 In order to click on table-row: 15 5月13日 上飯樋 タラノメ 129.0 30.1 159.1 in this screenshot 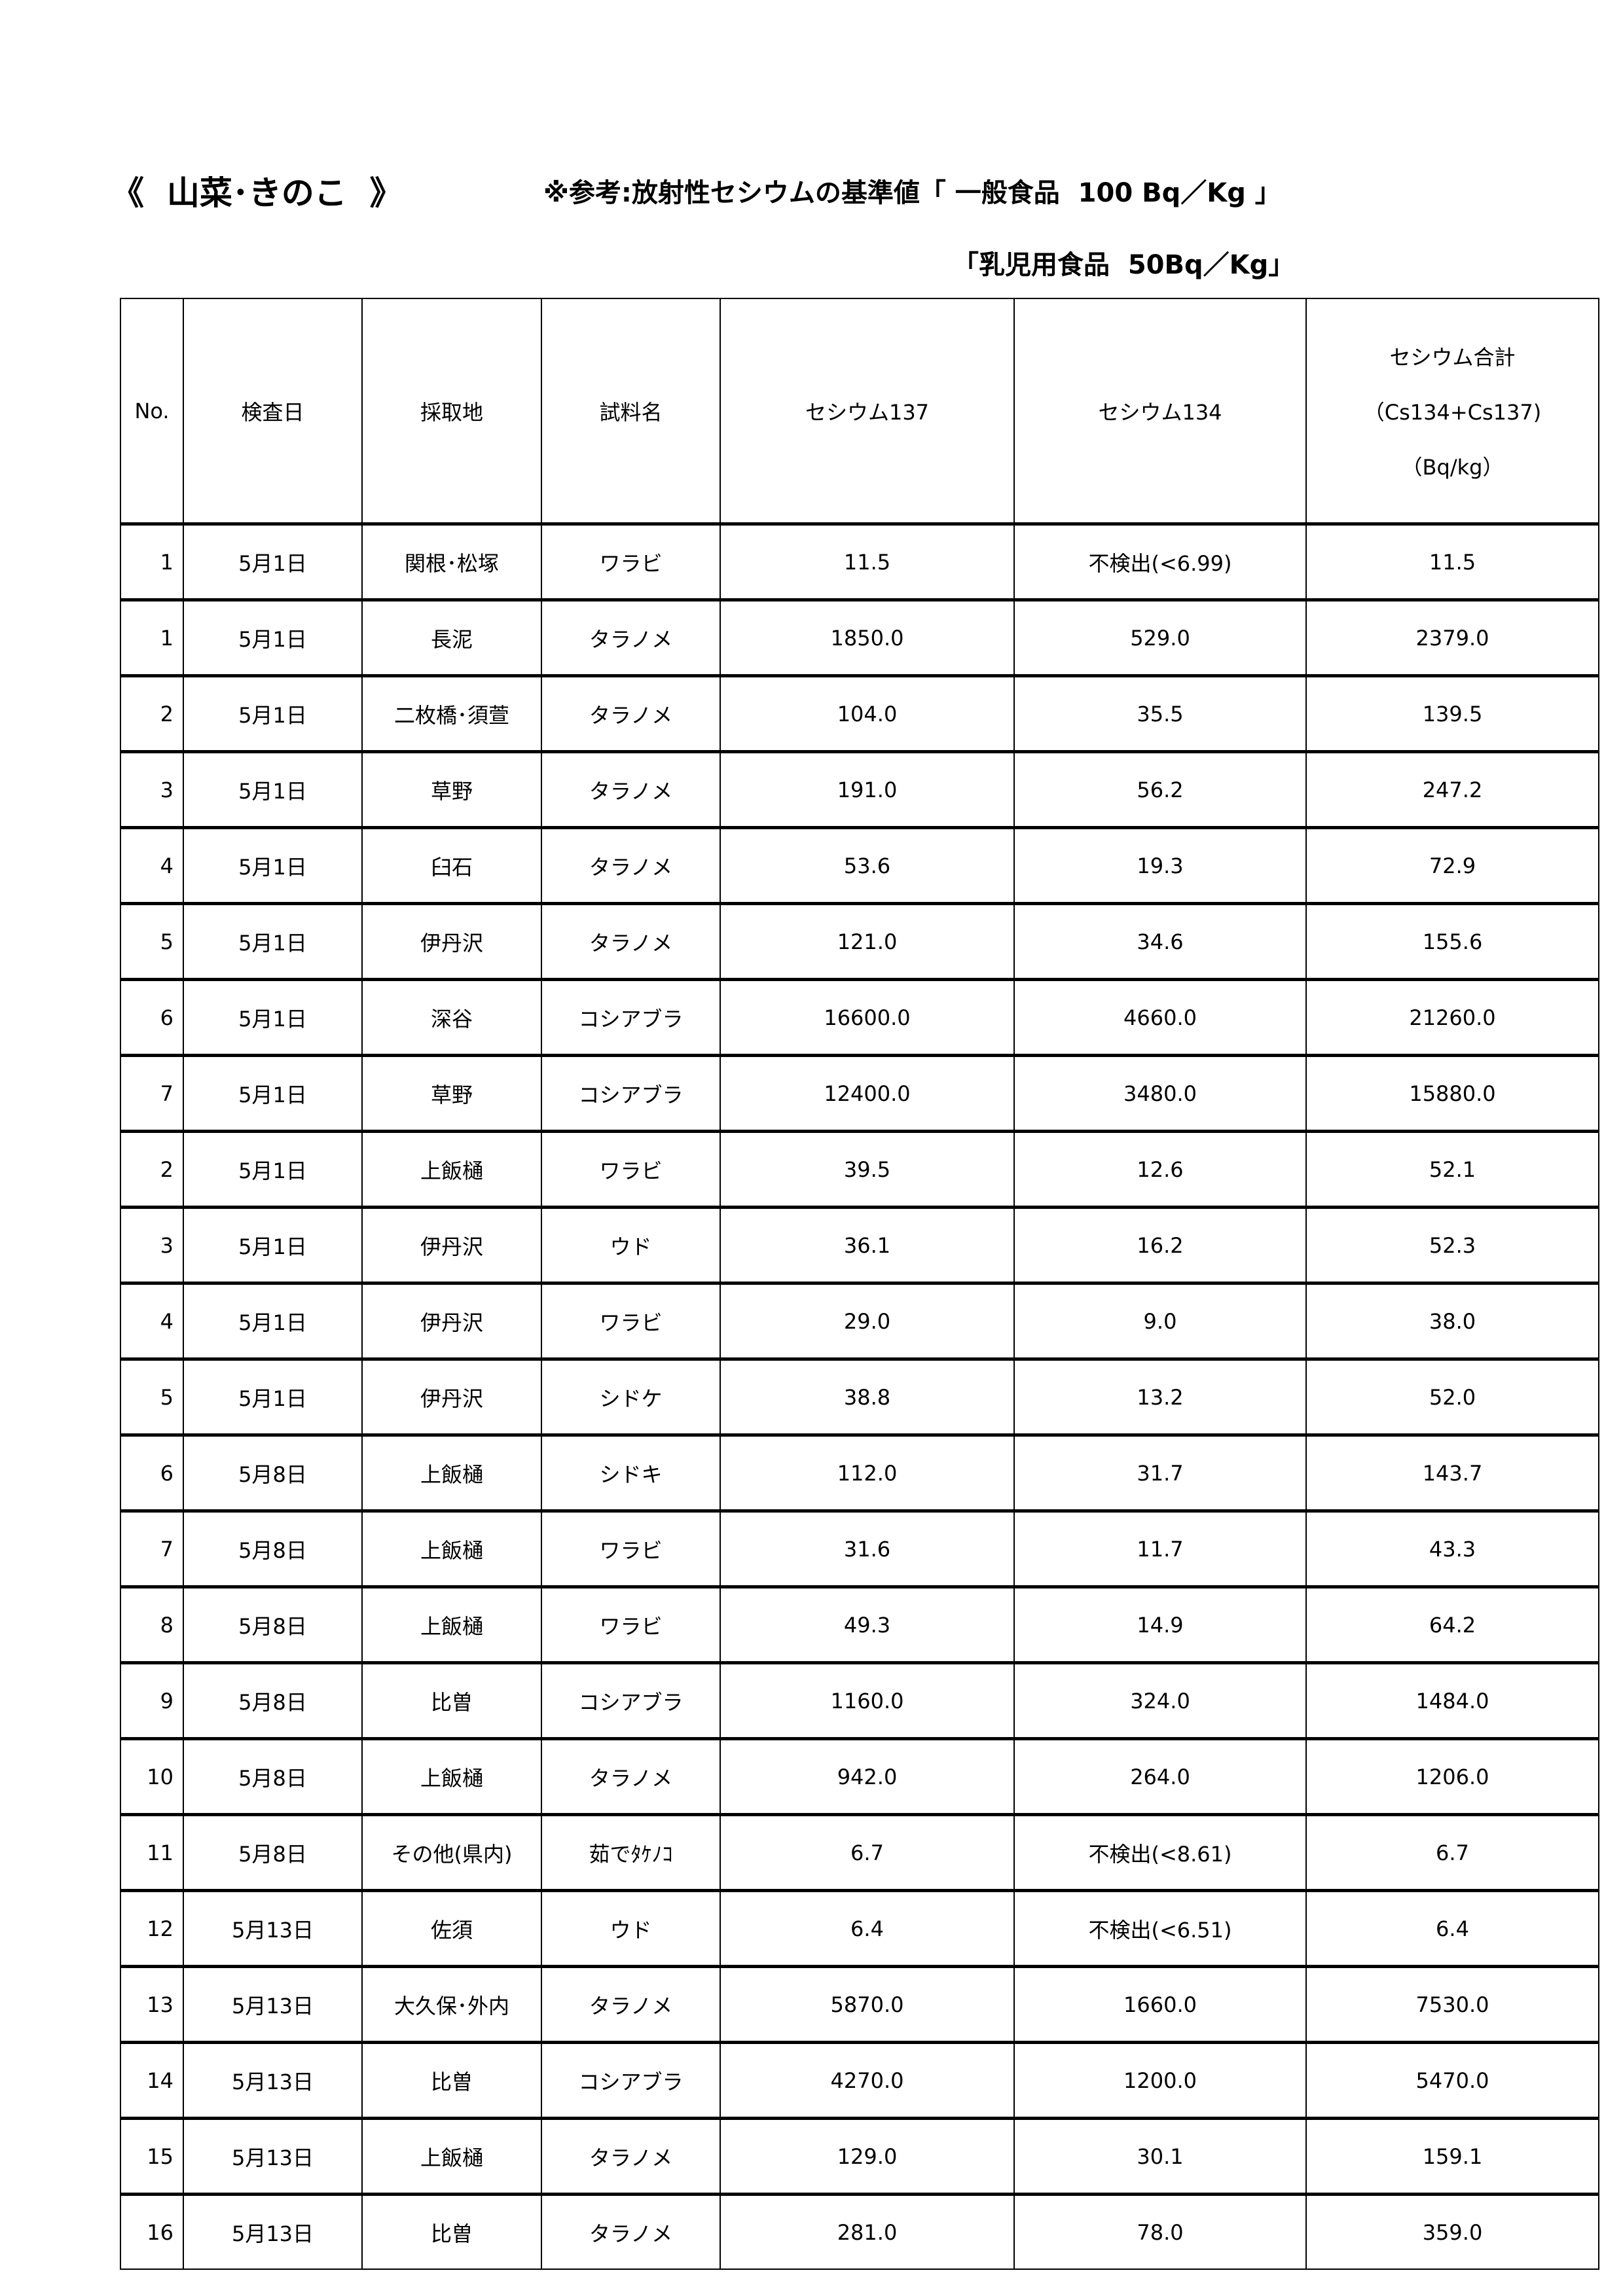, I will do `click(859, 2156)`.